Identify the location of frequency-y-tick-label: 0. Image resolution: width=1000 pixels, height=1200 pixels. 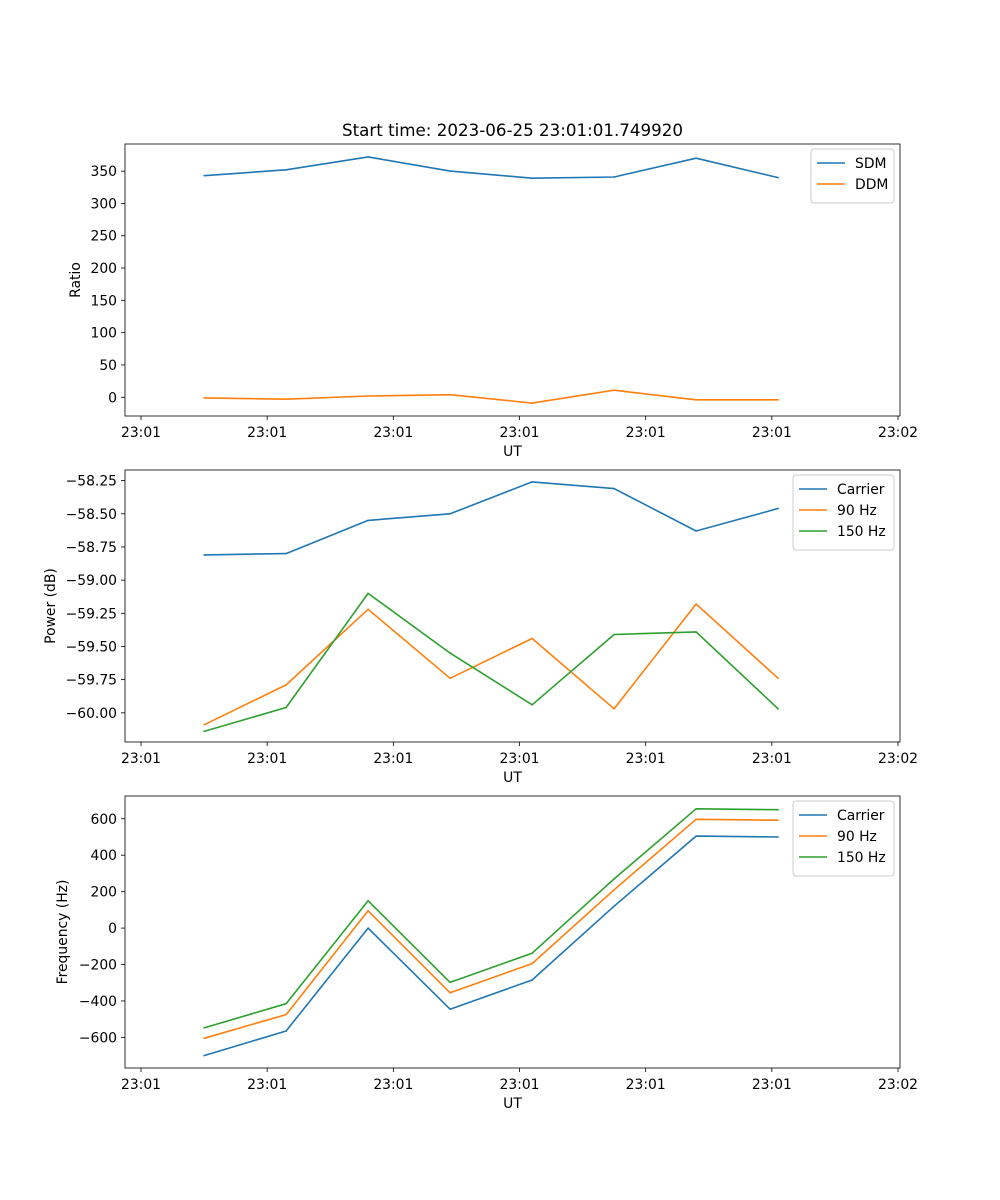
(112, 929).